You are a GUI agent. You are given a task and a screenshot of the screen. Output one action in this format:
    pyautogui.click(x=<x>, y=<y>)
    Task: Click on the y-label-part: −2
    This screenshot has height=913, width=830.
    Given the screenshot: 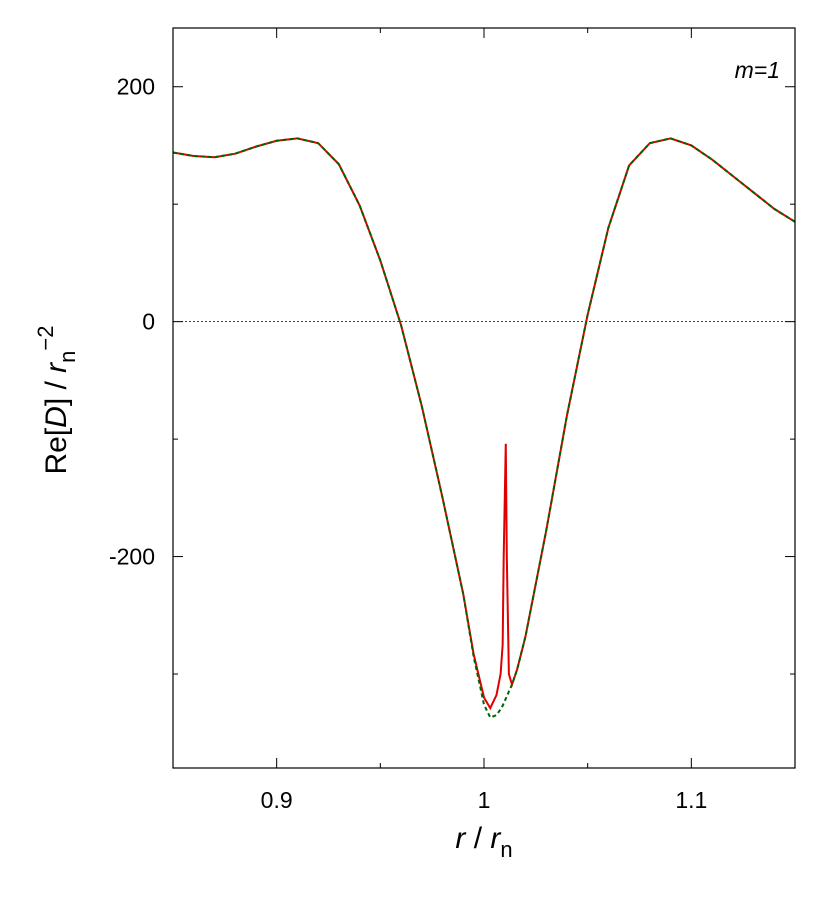 What is the action you would take?
    pyautogui.click(x=45, y=337)
    